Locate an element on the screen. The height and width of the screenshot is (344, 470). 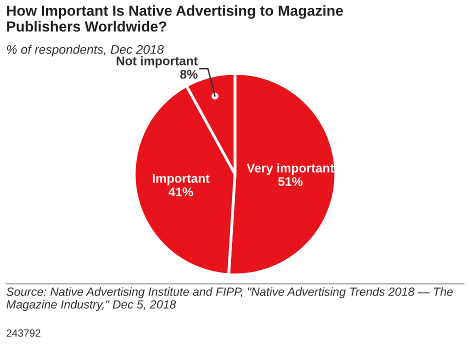
text: 243792 is located at coordinates (23, 333).